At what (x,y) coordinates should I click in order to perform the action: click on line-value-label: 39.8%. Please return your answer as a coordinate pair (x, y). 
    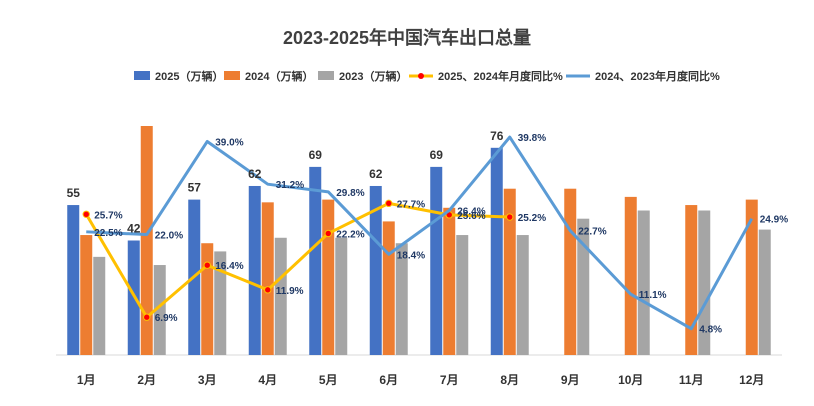
    Looking at the image, I should click on (532, 138).